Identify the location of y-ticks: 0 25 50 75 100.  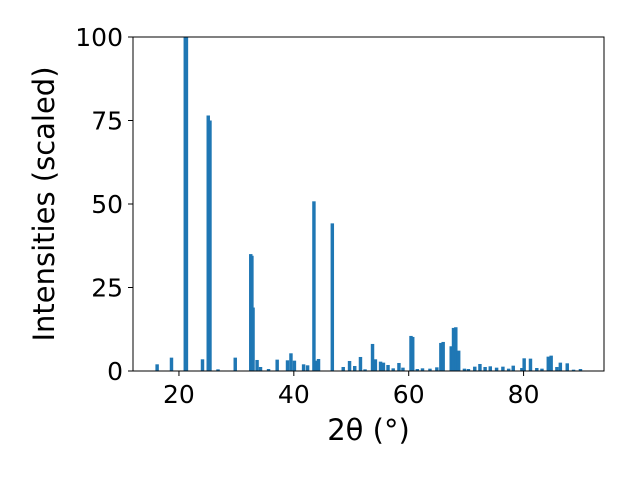
(104, 204).